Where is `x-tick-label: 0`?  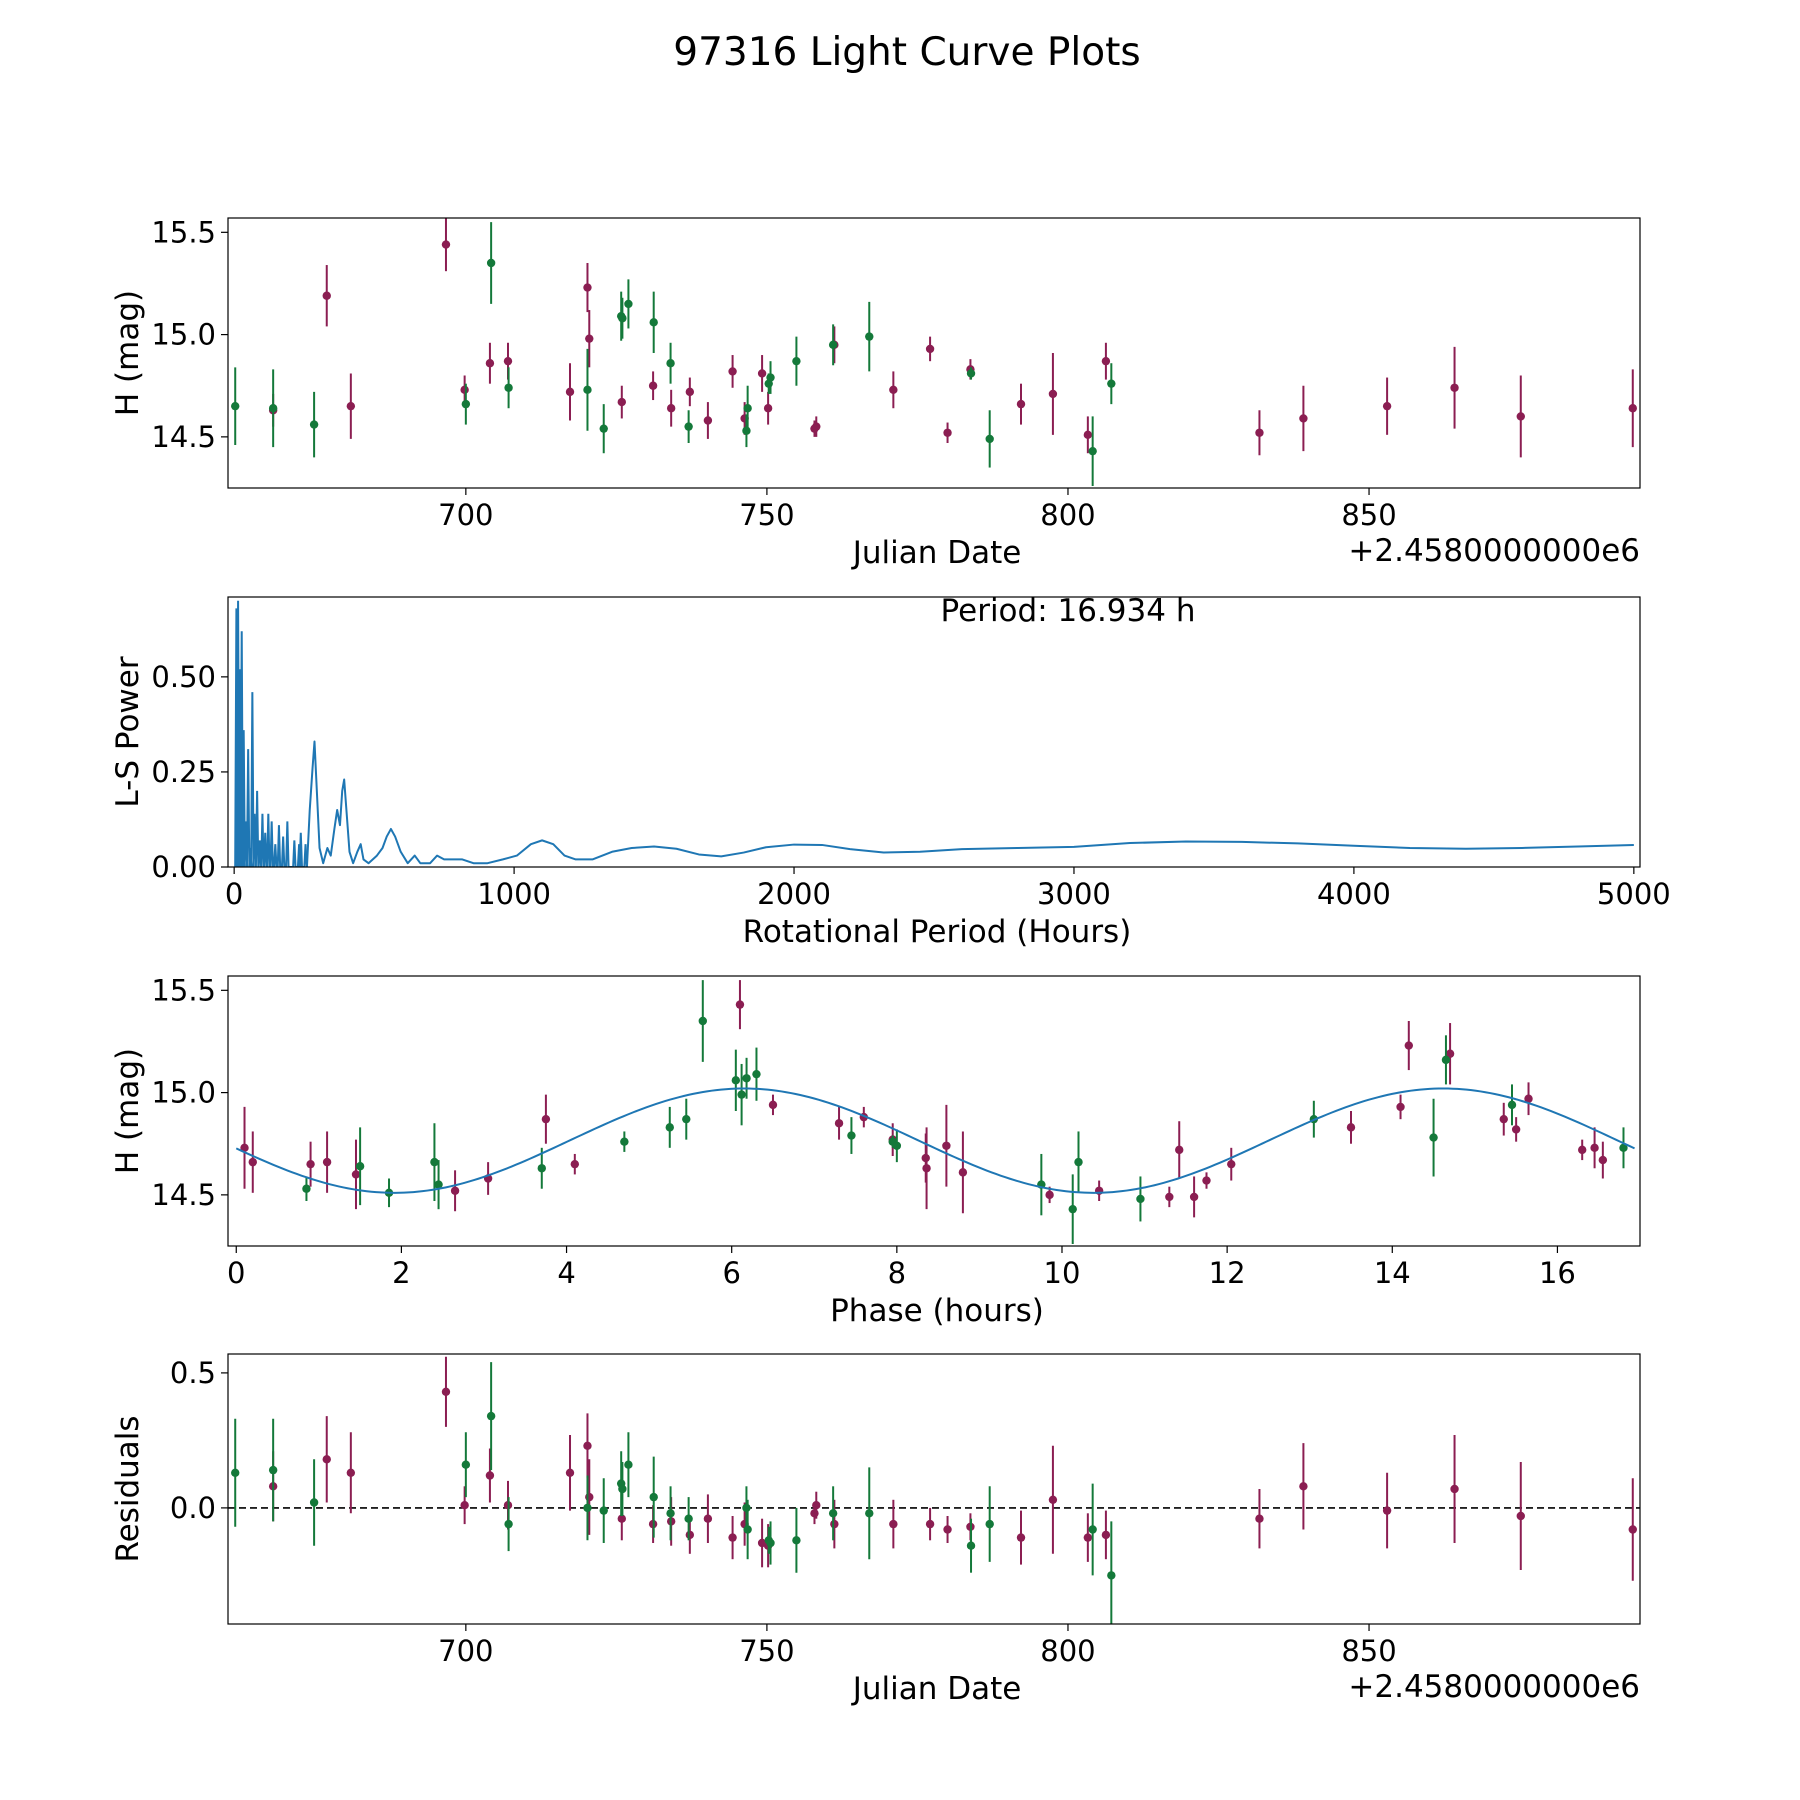 x-tick-label: 0 is located at coordinates (234, 894).